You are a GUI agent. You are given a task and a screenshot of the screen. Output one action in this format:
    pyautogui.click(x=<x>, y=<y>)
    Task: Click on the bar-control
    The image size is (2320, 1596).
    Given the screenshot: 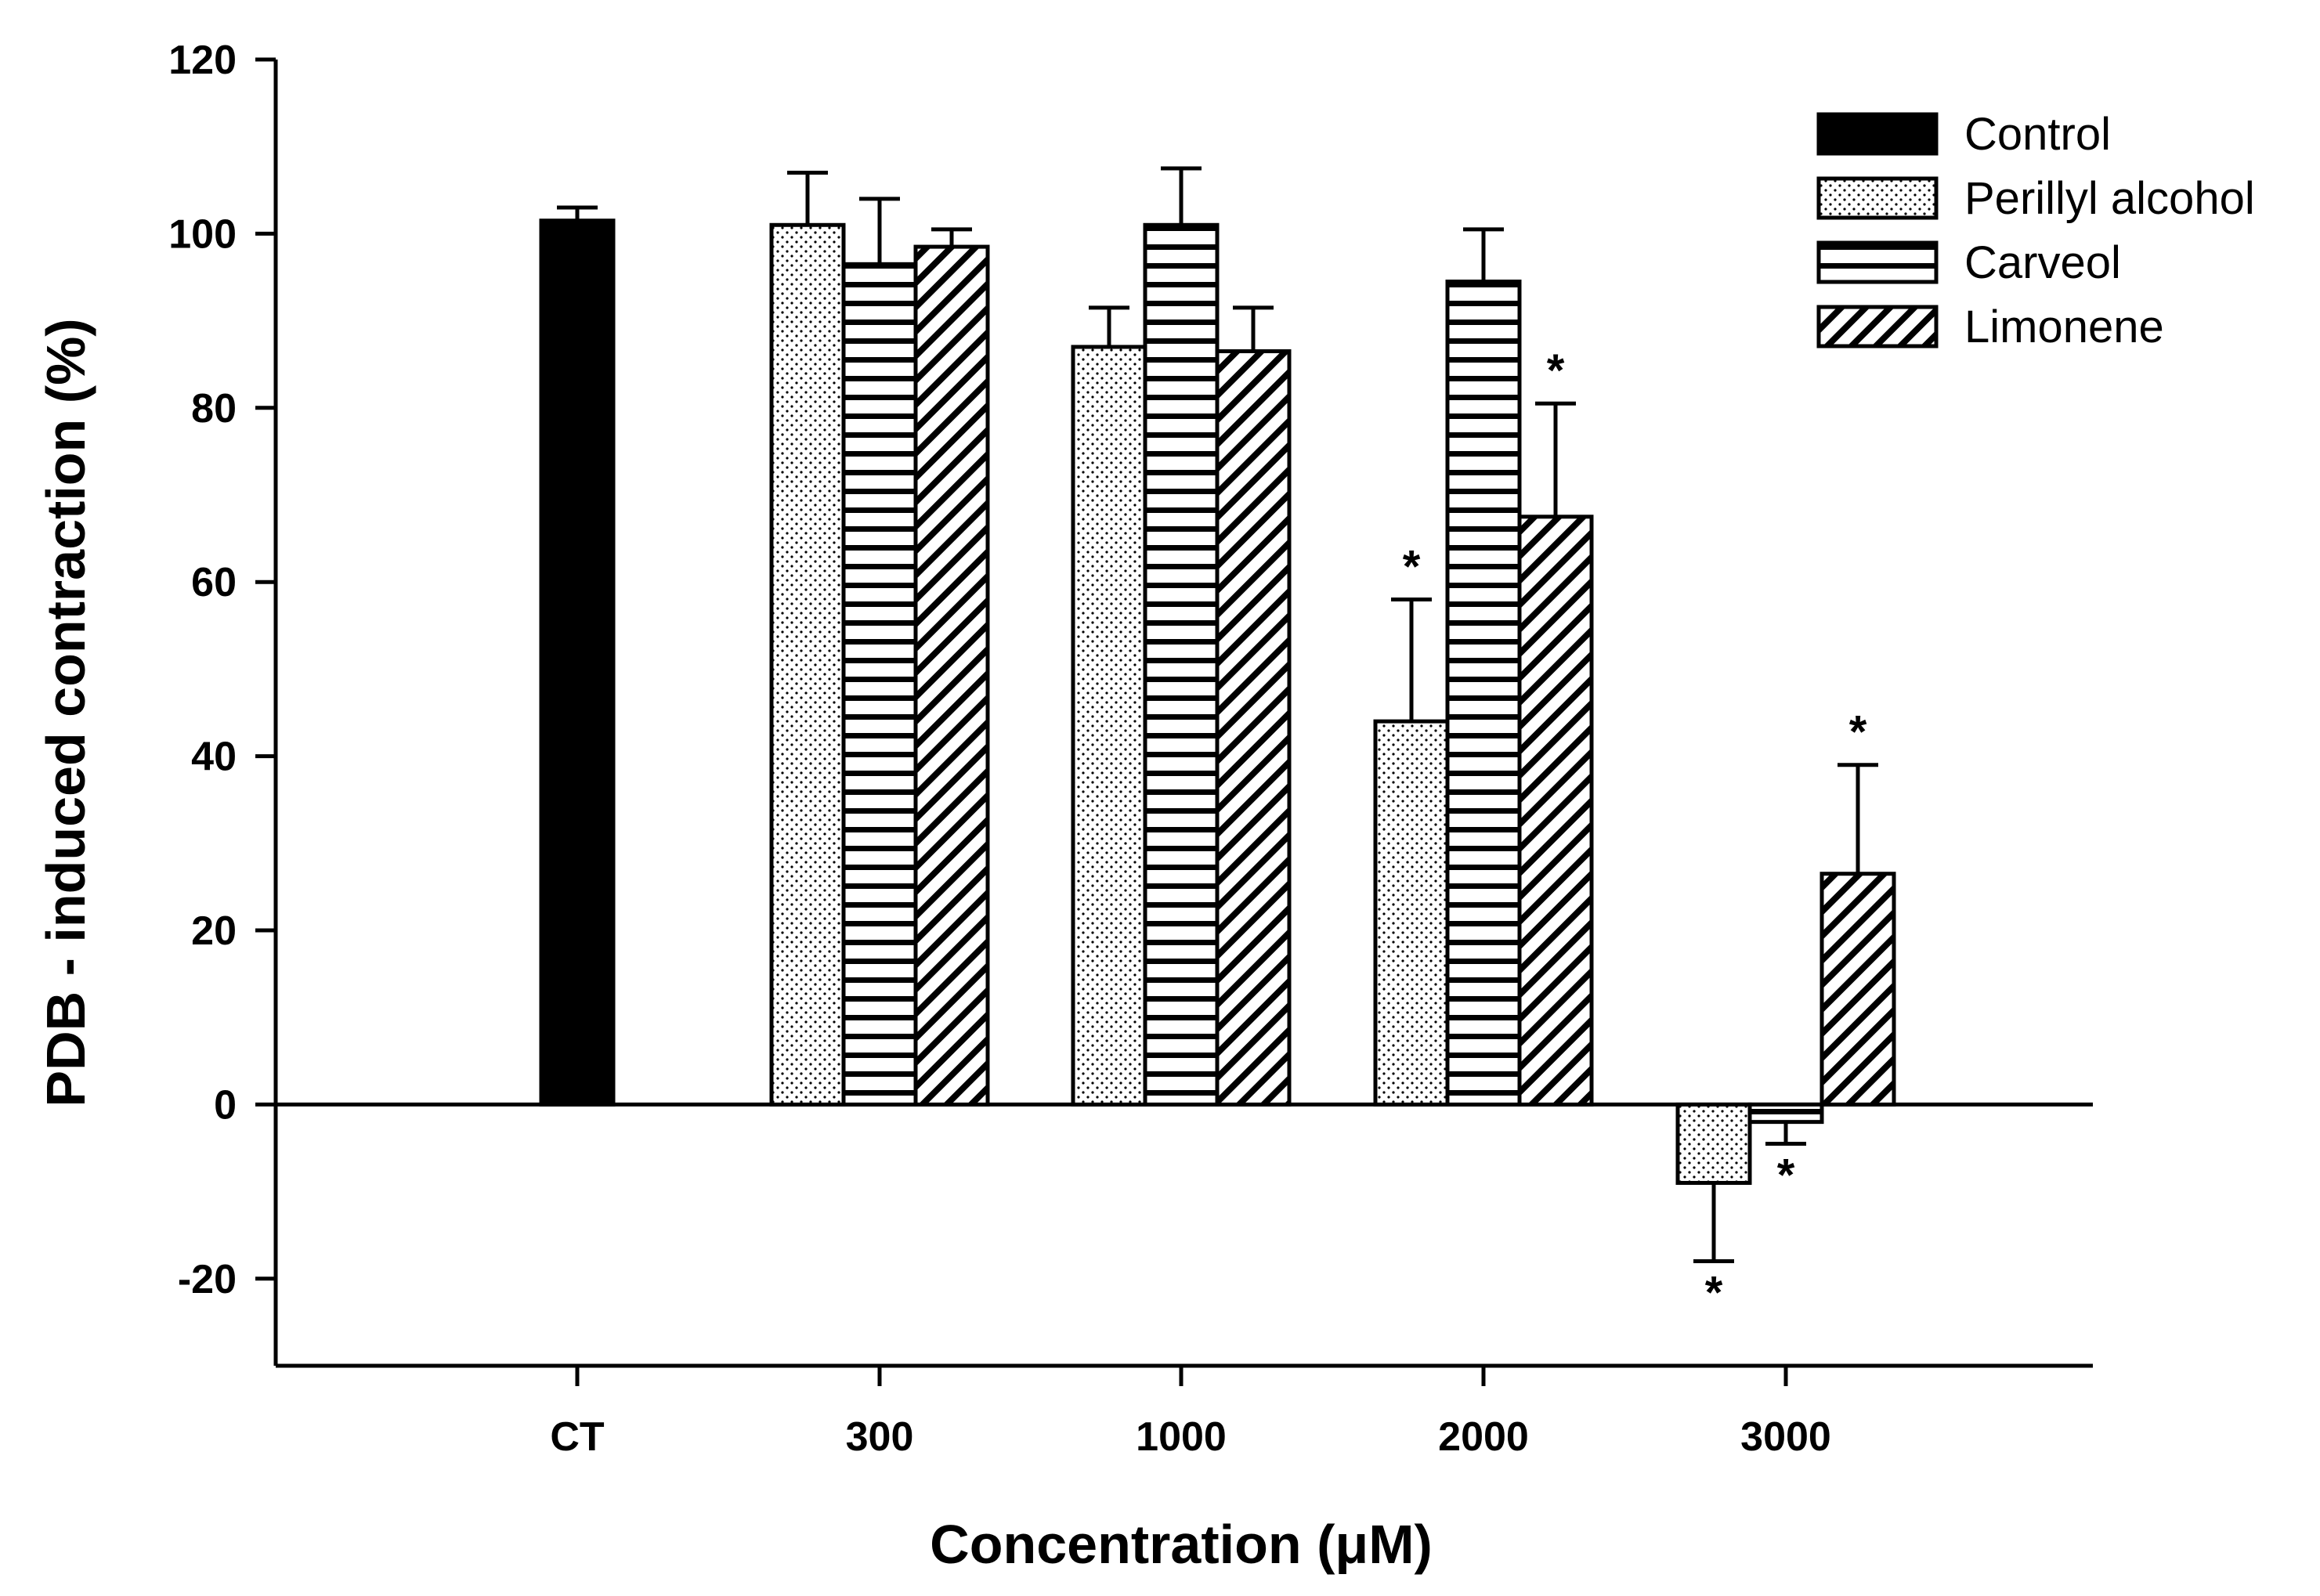 What is the action you would take?
    pyautogui.click(x=577, y=662)
    